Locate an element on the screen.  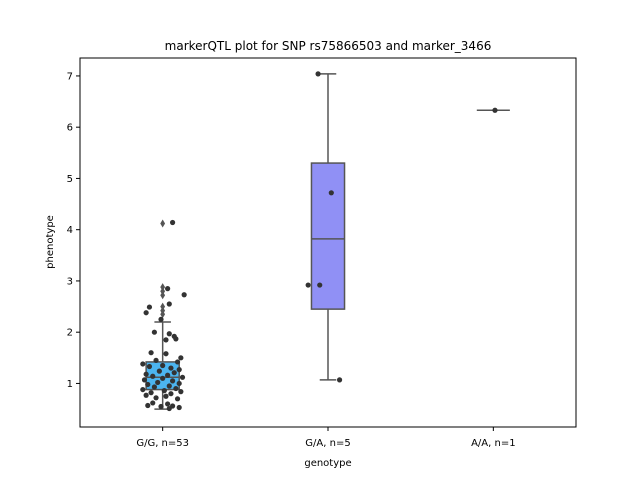
y-tick-label: 1 is located at coordinates (70, 384).